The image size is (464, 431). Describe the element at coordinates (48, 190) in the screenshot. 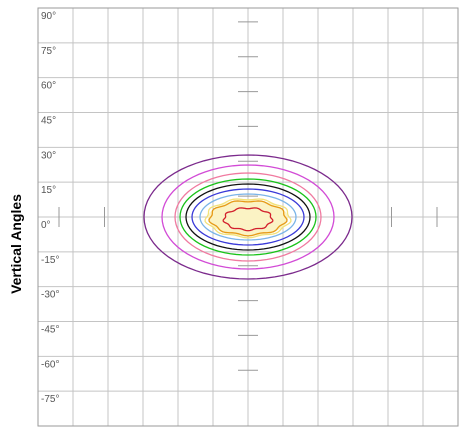

I see `y-tick-label: 15°` at that location.